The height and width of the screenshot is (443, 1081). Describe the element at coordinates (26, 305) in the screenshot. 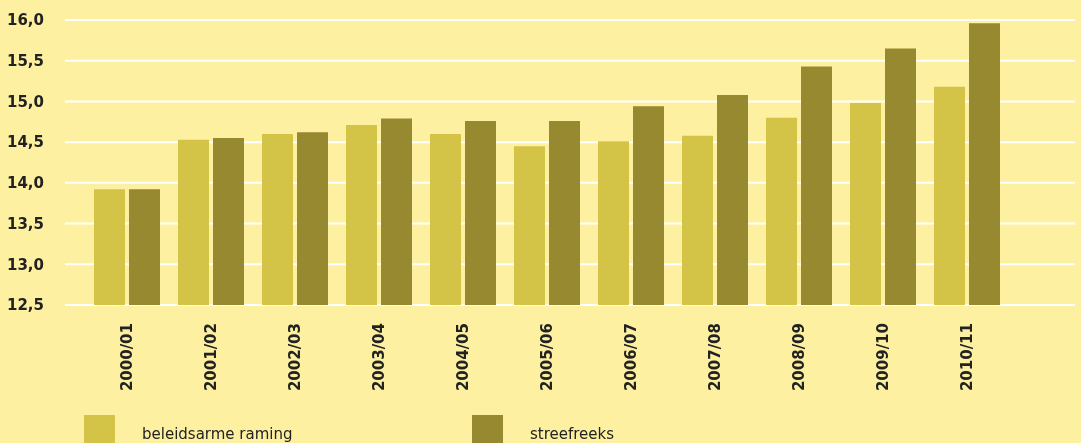

I see `y-tick-label: 12,5` at that location.